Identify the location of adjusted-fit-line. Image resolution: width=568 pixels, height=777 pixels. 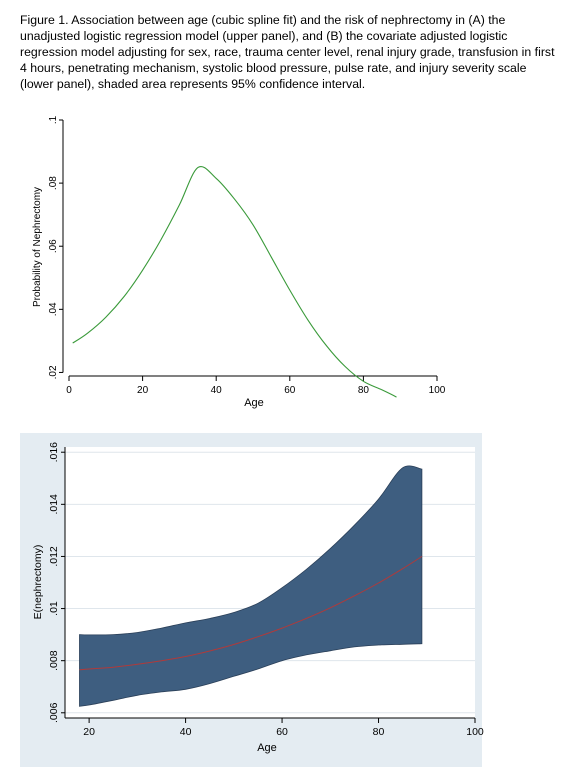
(251, 613).